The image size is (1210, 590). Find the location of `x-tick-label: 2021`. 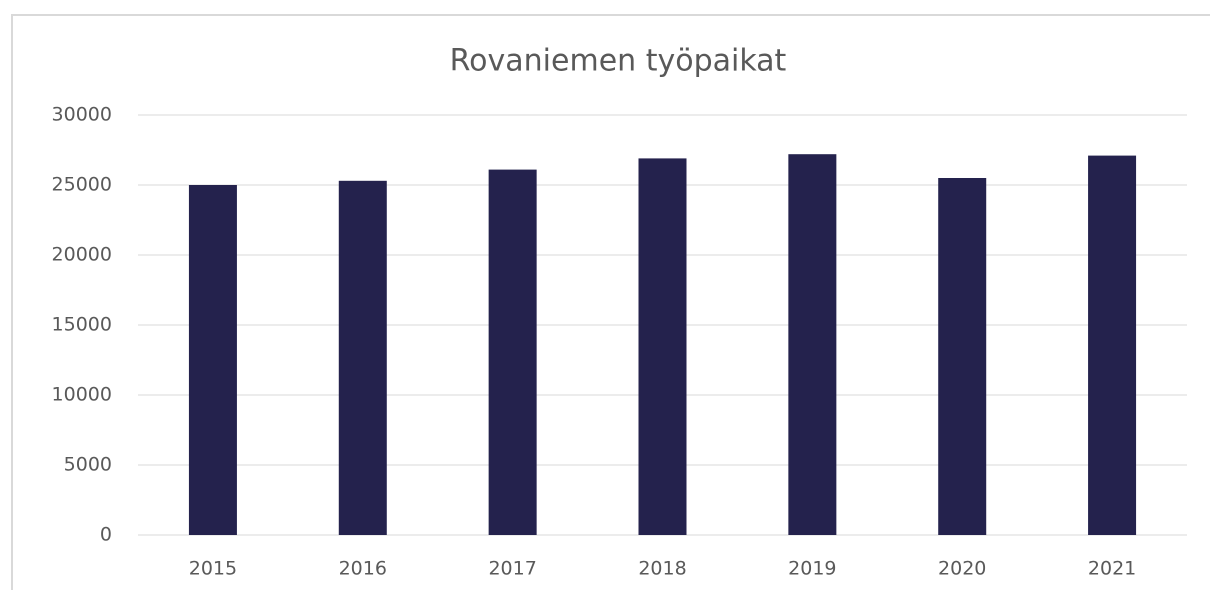

x-tick-label: 2021 is located at coordinates (1112, 569).